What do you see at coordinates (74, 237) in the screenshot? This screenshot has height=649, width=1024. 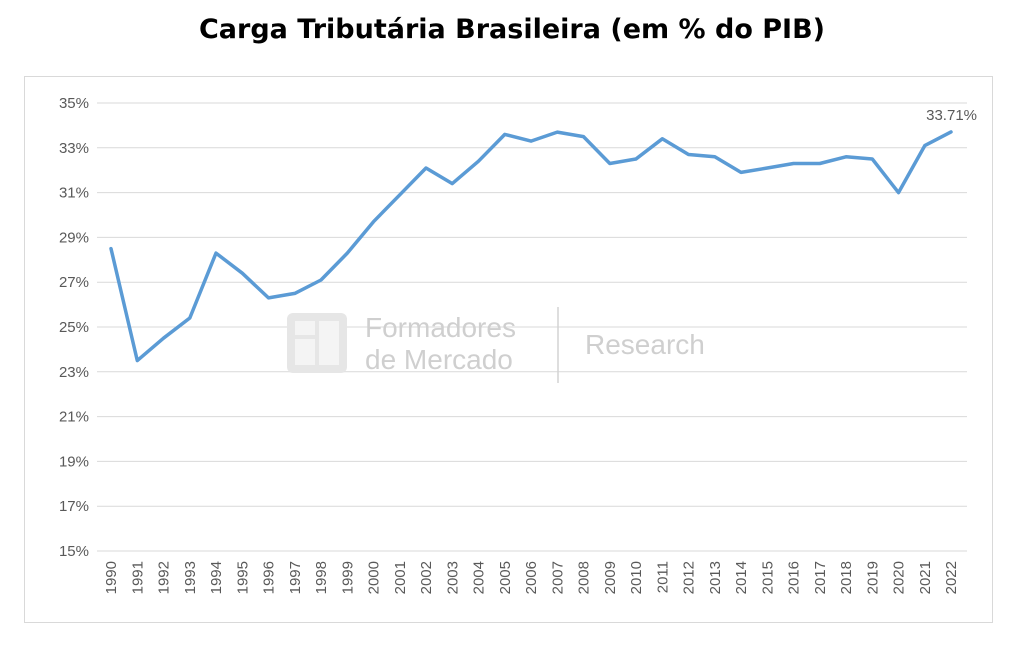 I see `y-tick-label: 29%` at bounding box center [74, 237].